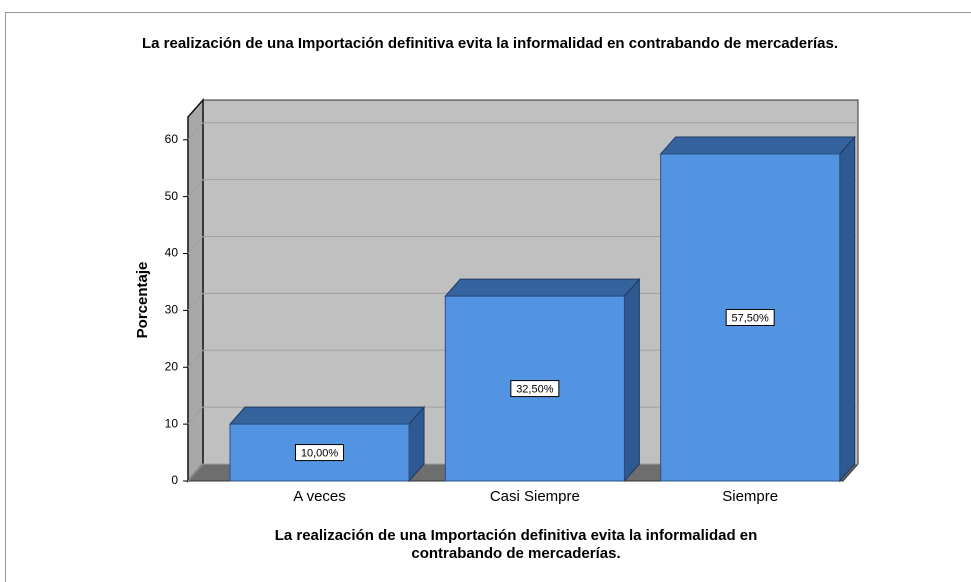 The width and height of the screenshot is (971, 582). What do you see at coordinates (515, 553) in the screenshot?
I see `x-axis-title: contrabando de mercaderías.` at bounding box center [515, 553].